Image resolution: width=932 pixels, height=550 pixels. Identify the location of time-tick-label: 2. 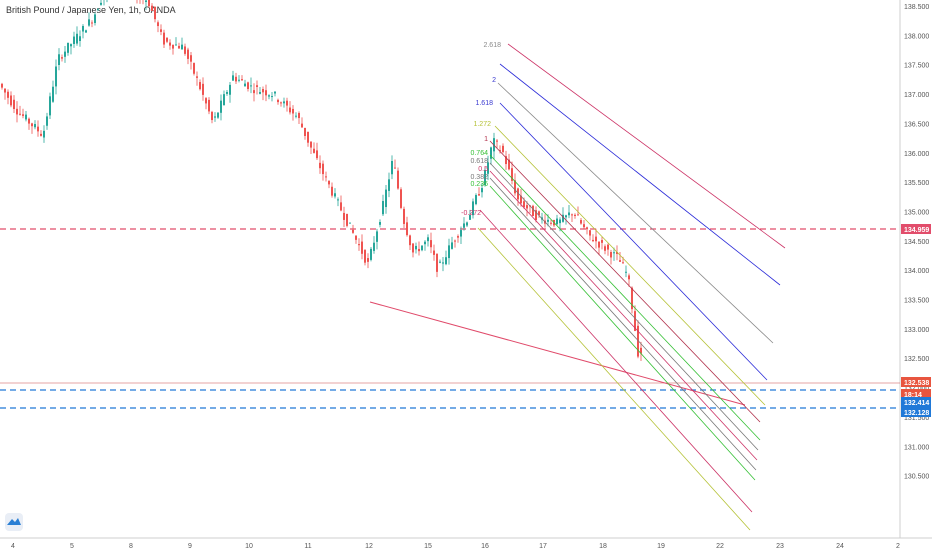
(898, 546).